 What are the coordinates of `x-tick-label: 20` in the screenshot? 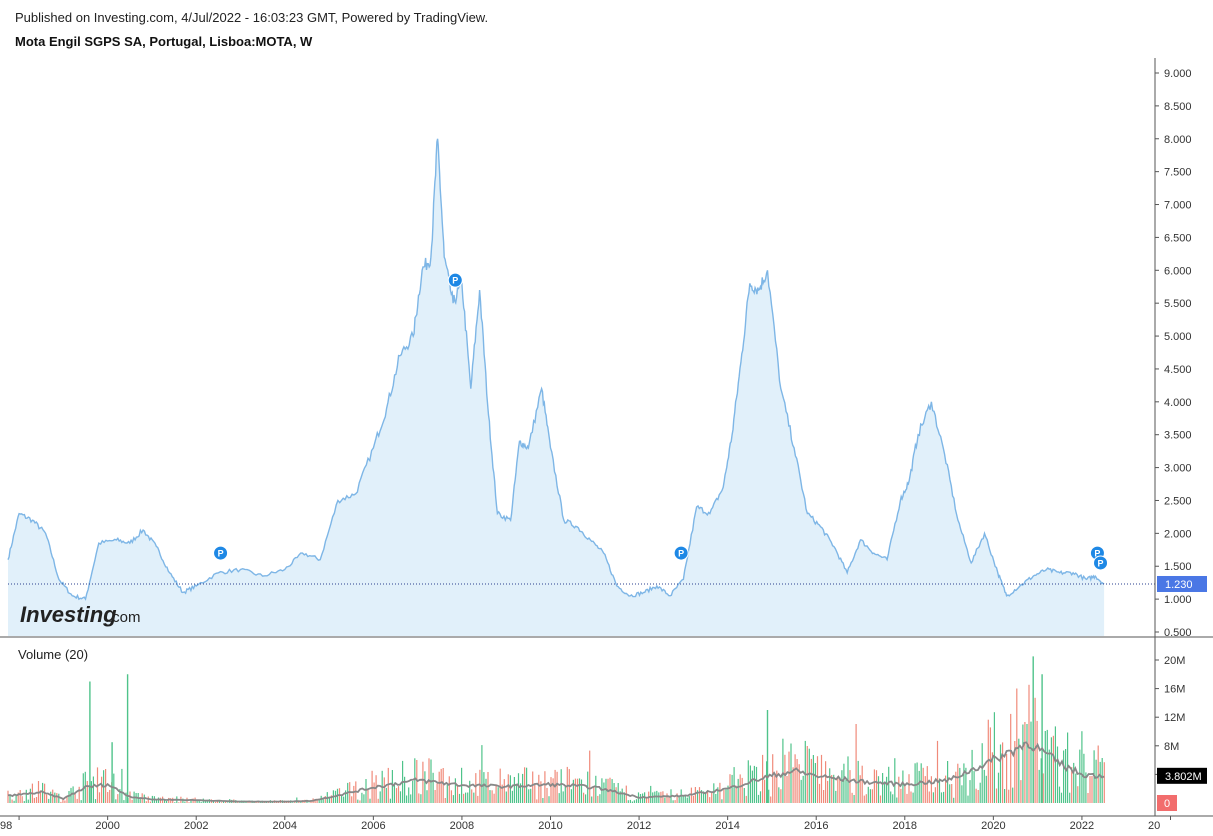 It's located at (1154, 826).